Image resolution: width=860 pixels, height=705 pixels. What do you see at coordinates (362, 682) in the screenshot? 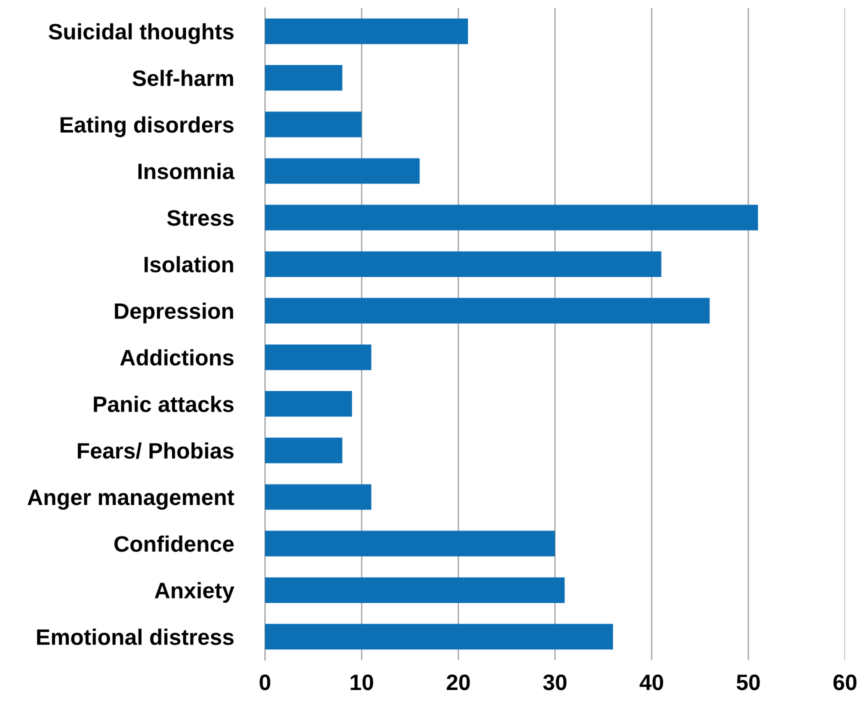
I see `x-tick-label: 10` at bounding box center [362, 682].